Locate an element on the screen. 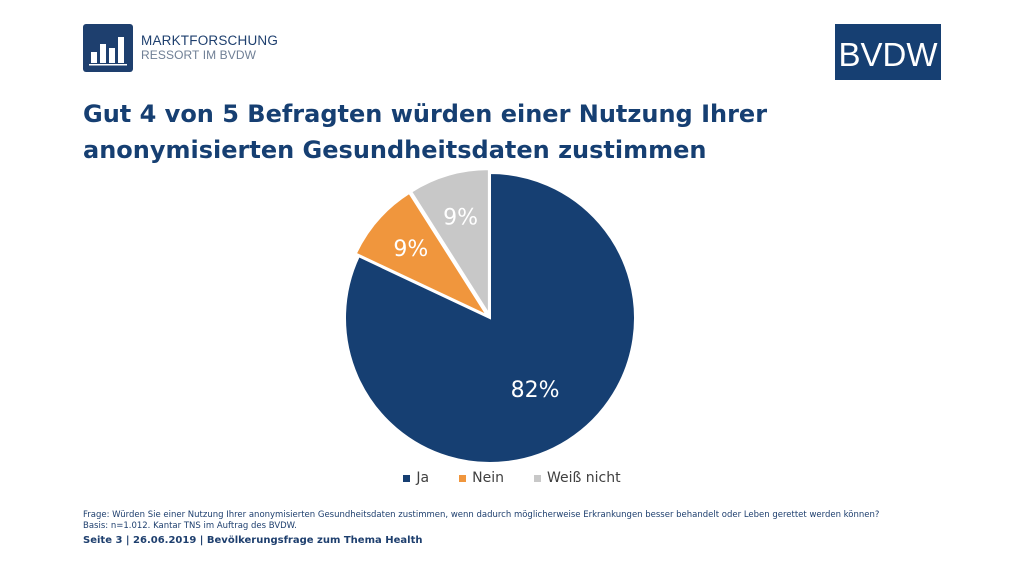 This screenshot has width=1024, height=576. pie-slice-nein is located at coordinates (422, 254).